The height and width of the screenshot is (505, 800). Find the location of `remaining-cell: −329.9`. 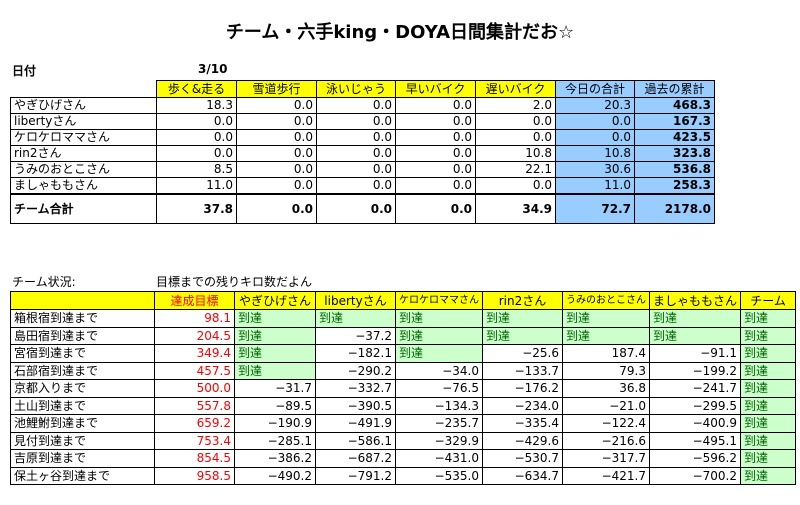

remaining-cell: −329.9 is located at coordinates (439, 440).